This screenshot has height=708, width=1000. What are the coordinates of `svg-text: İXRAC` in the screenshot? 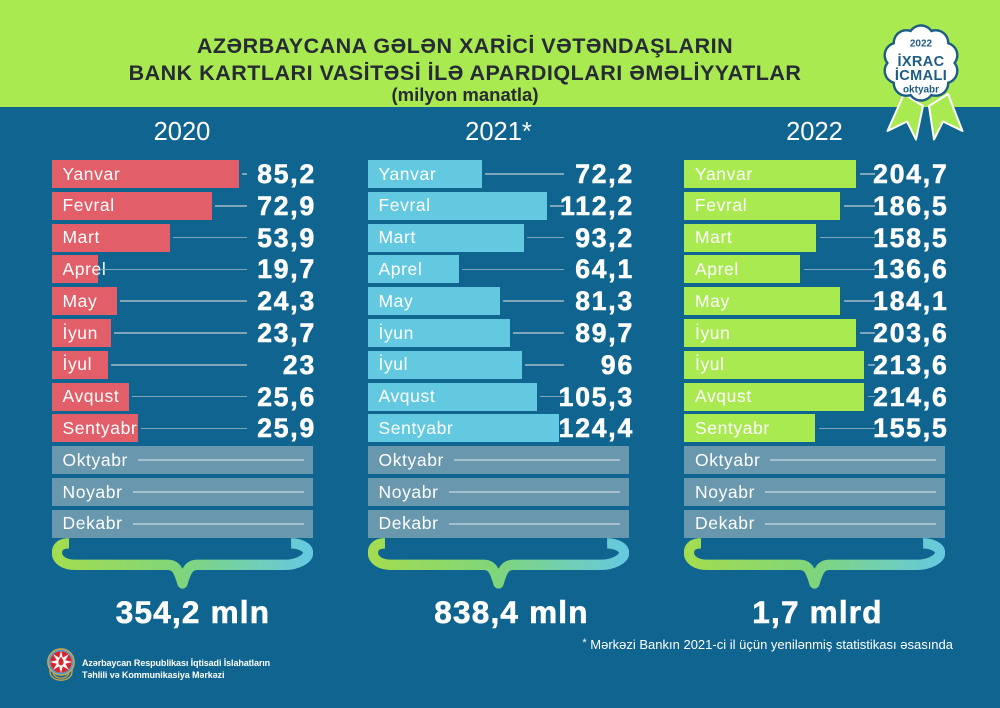 It's located at (920, 61).